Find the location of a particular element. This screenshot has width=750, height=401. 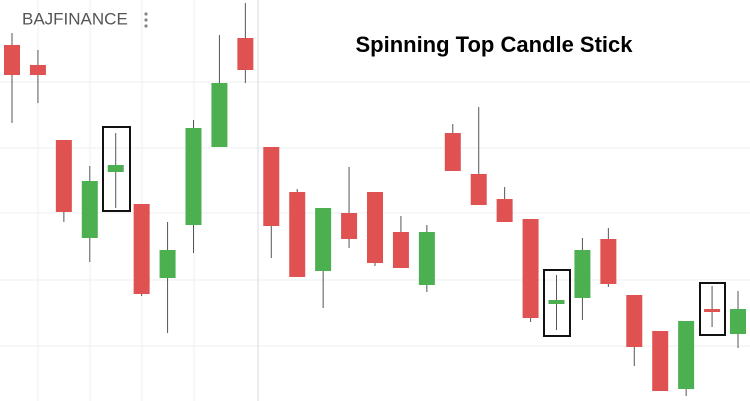

symbol: BAJFINANCE is located at coordinates (75, 18).